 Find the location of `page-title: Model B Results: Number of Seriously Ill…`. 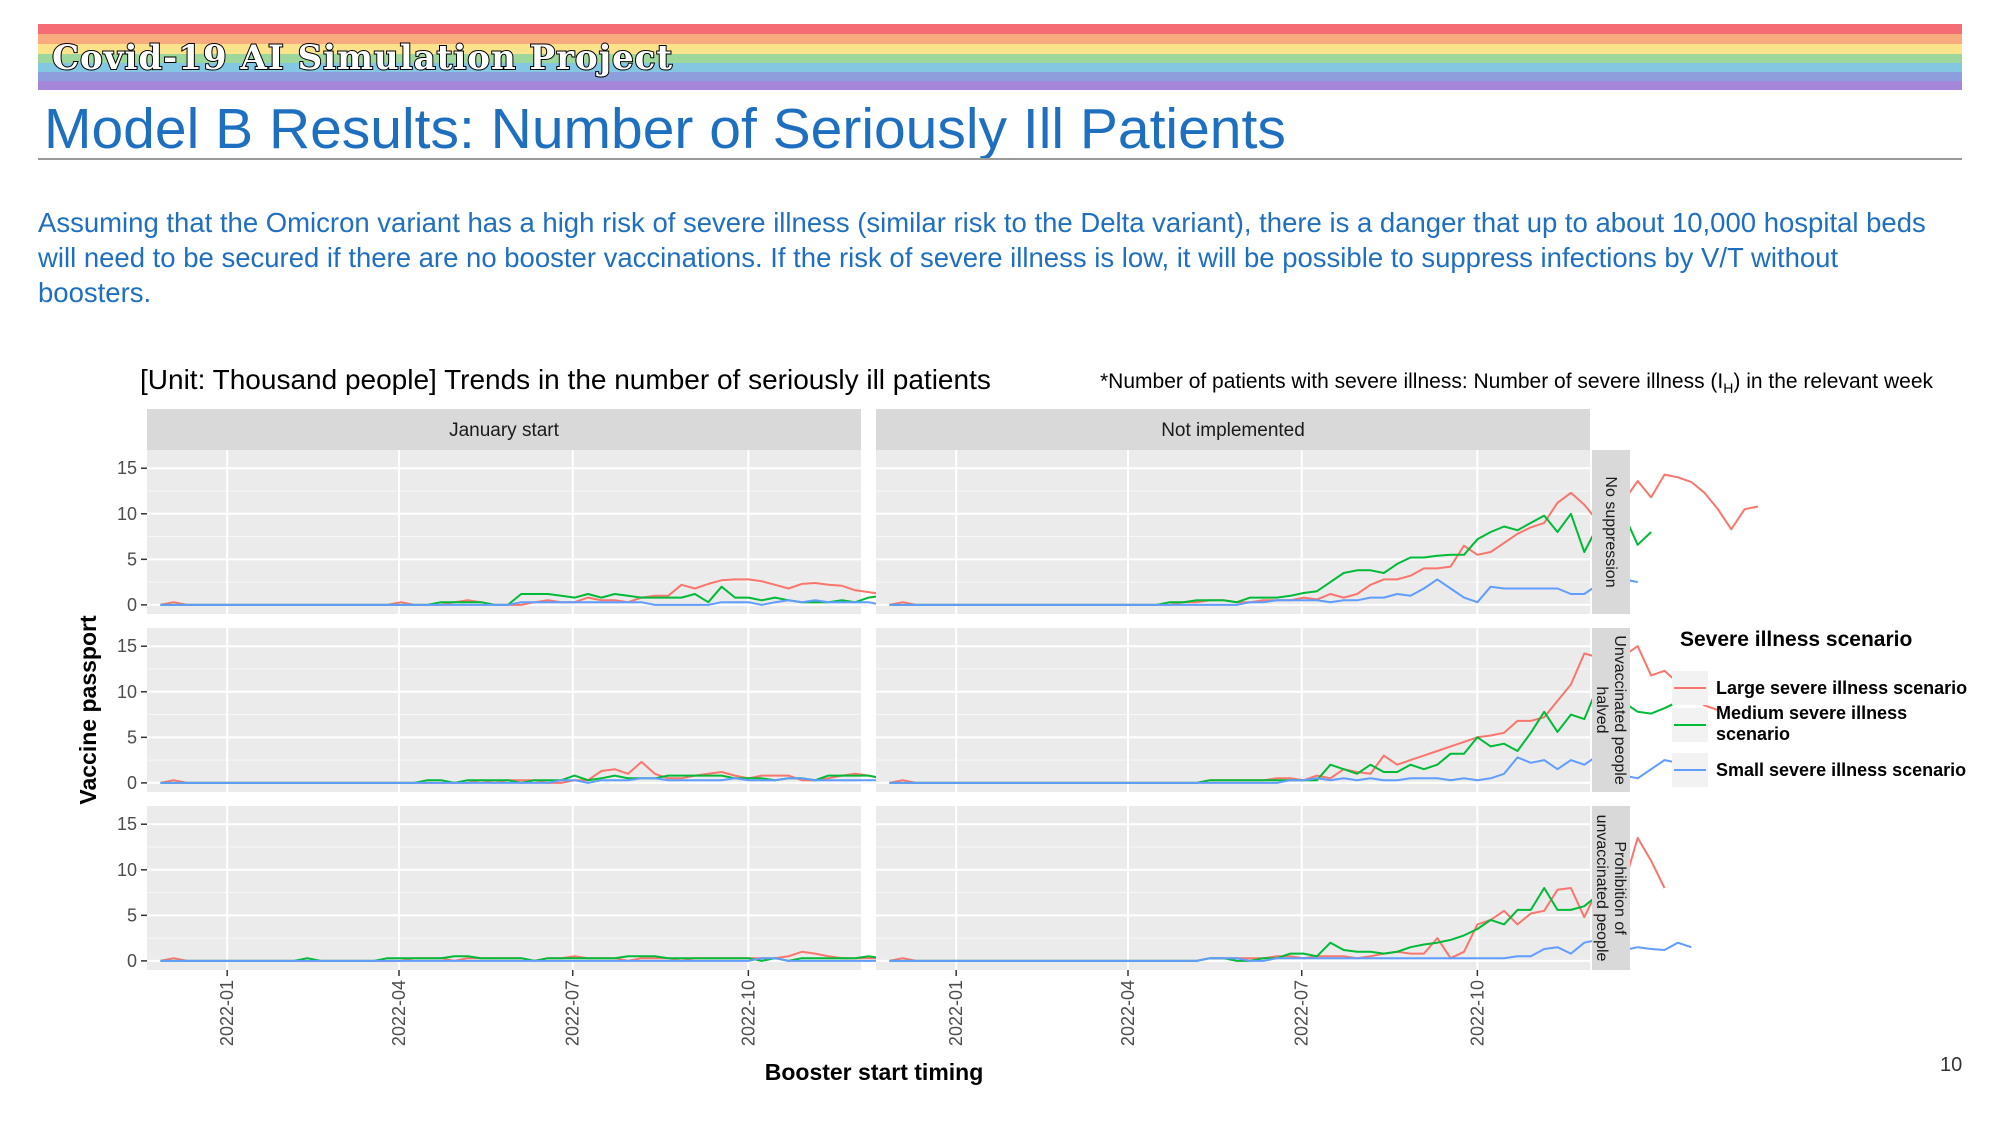

page-title: Model B Results: Number of Seriously Ill… is located at coordinates (665, 129).